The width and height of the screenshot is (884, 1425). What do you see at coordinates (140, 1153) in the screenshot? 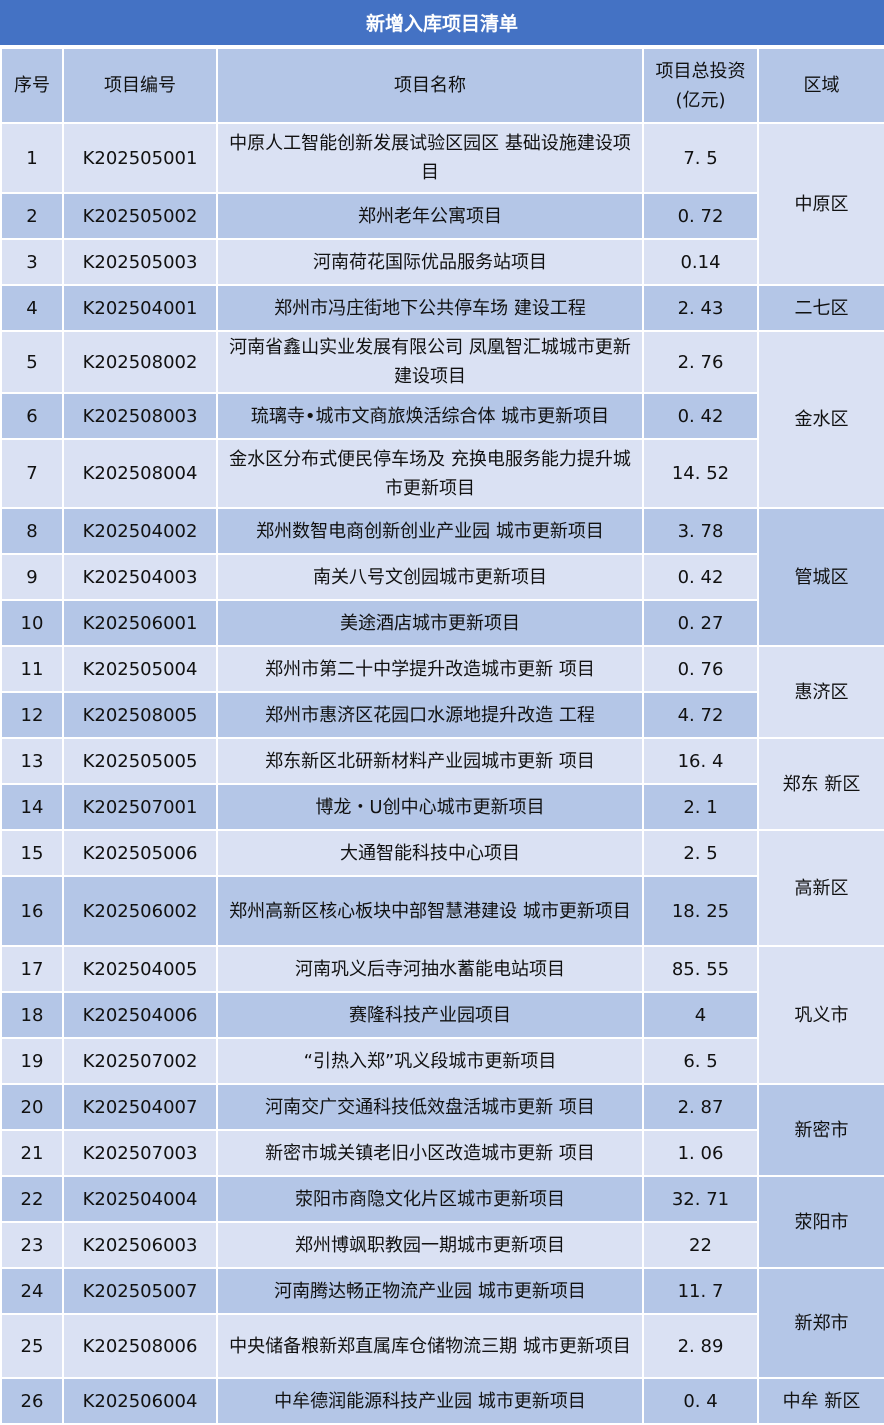
I see `project-code: K202507003` at bounding box center [140, 1153].